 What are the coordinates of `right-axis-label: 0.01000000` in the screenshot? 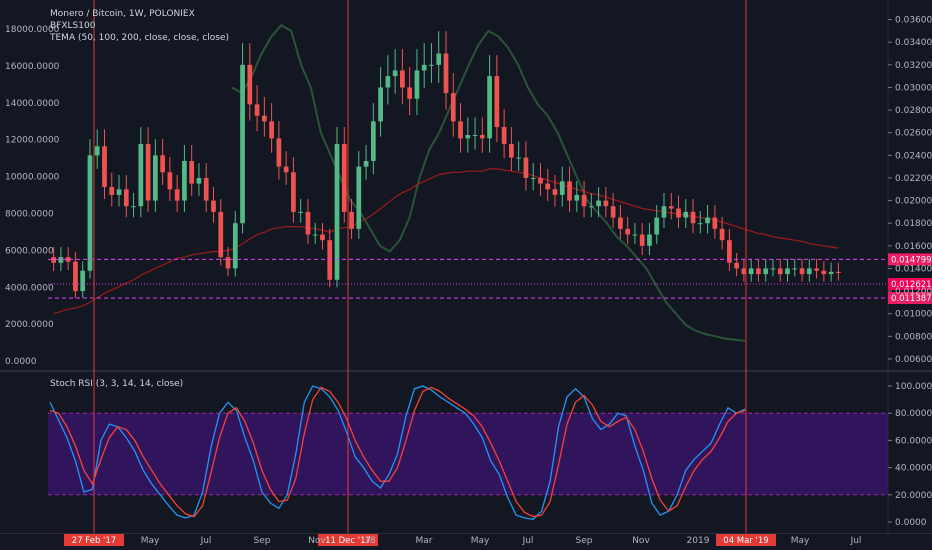 It's located at (913, 315).